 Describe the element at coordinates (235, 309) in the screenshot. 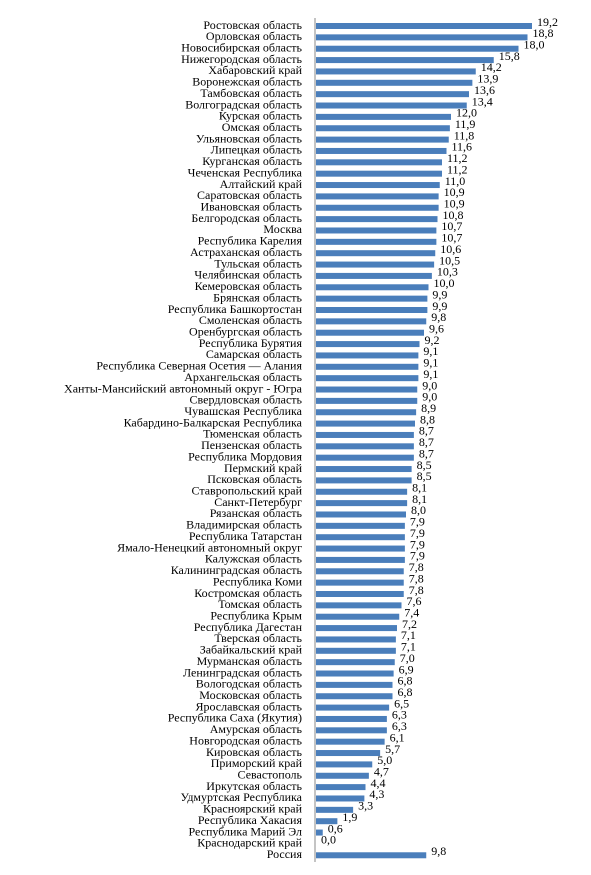

I see `category-label: Республика Башкортостан` at that location.